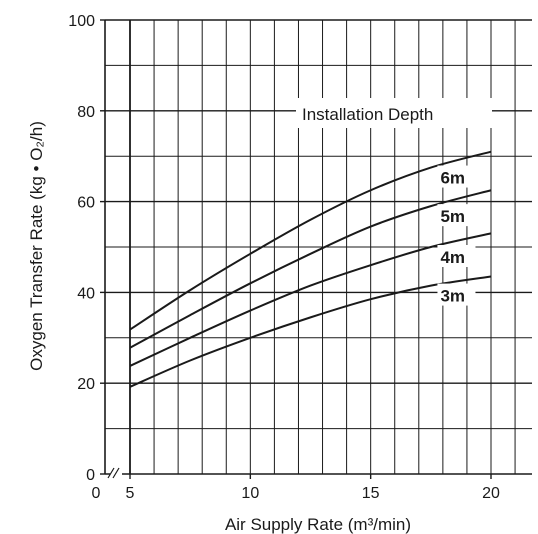 This screenshot has height=534, width=538. What do you see at coordinates (86, 203) in the screenshot?
I see `y-tick-label: 60` at bounding box center [86, 203].